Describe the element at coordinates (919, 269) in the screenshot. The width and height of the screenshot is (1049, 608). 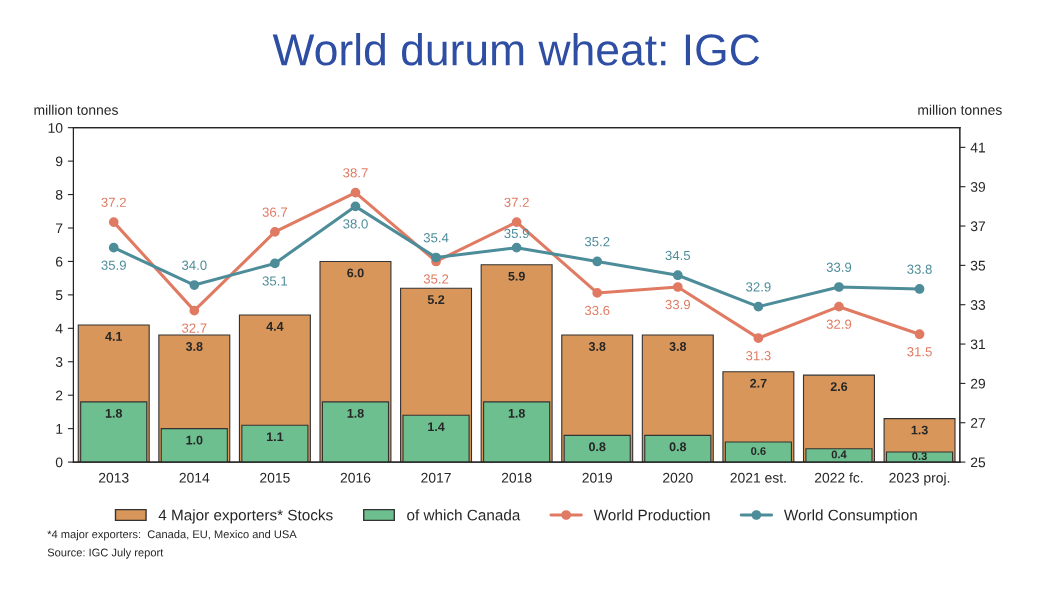
I see `data-label: 33.8` at that location.